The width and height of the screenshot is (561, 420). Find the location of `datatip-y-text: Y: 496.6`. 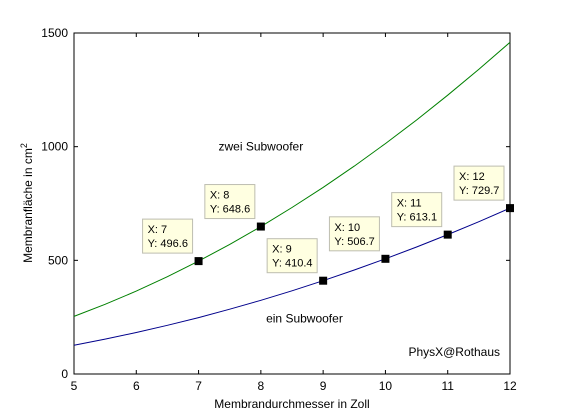

datatip-y-text: Y: 496.6 is located at coordinates (168, 244).